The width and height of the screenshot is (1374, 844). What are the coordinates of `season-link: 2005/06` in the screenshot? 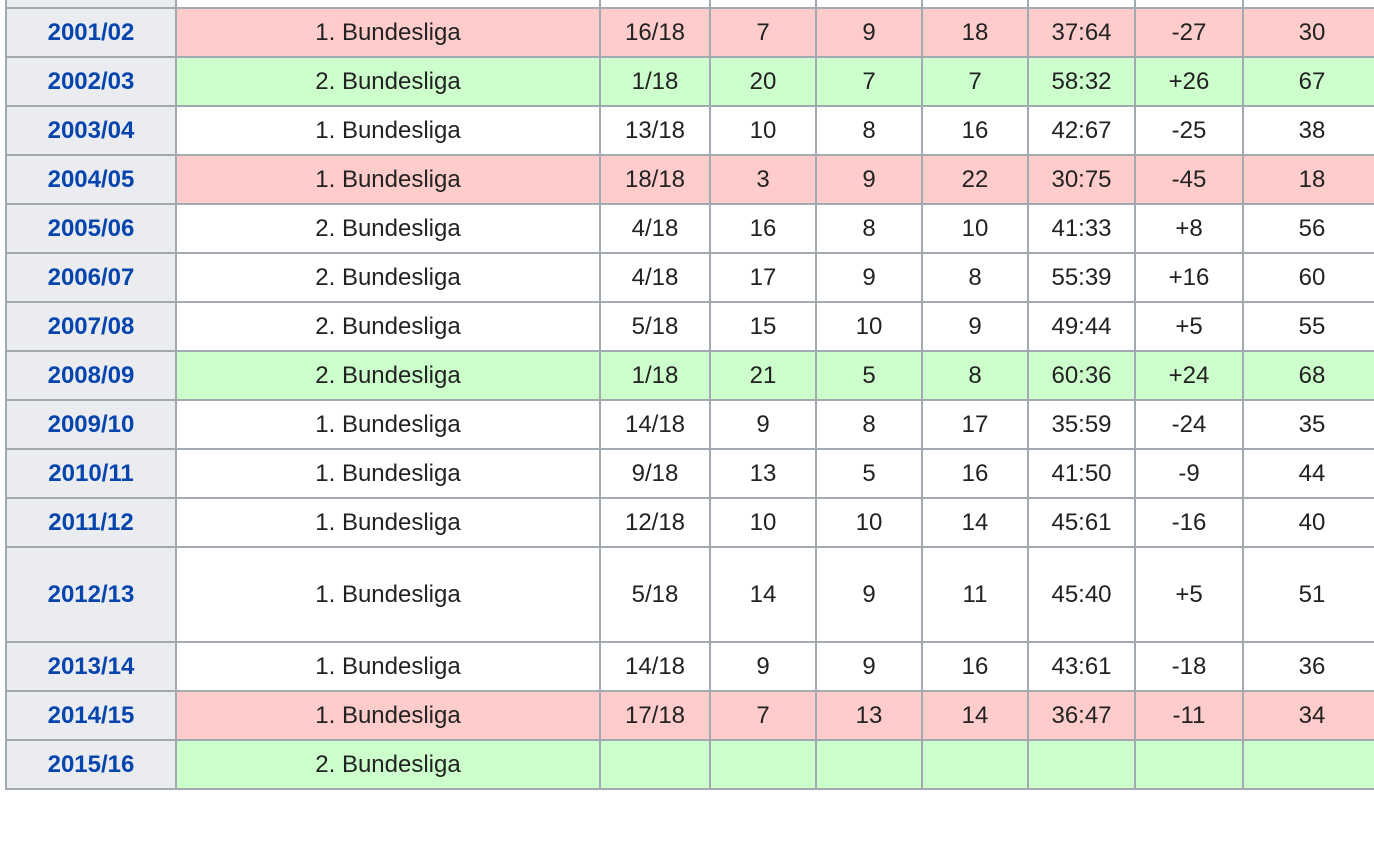 It's located at (91, 228).